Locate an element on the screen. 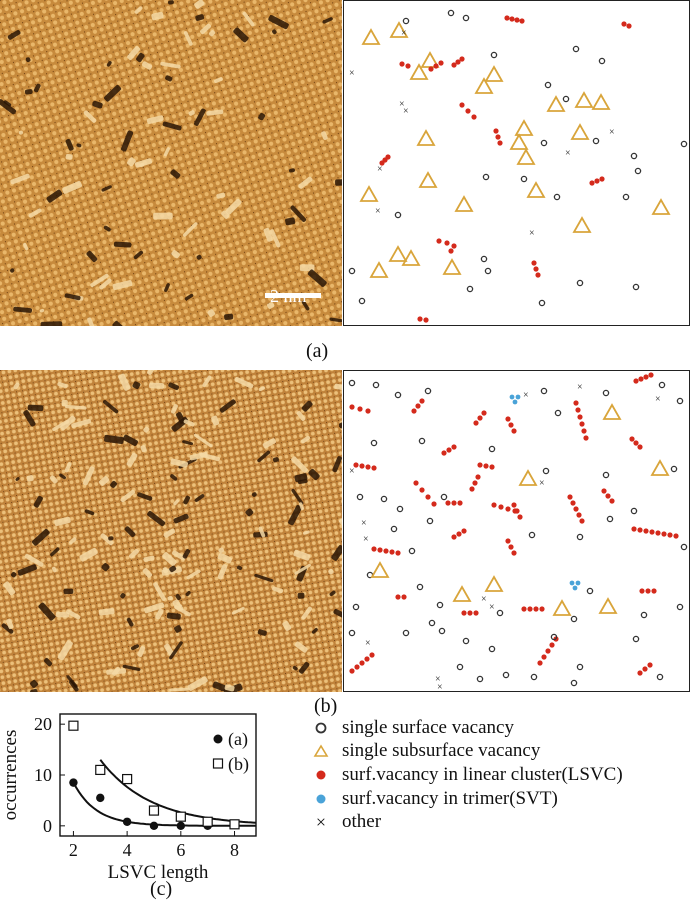 The image size is (690, 905). svt-marker is located at coordinates (572, 583).